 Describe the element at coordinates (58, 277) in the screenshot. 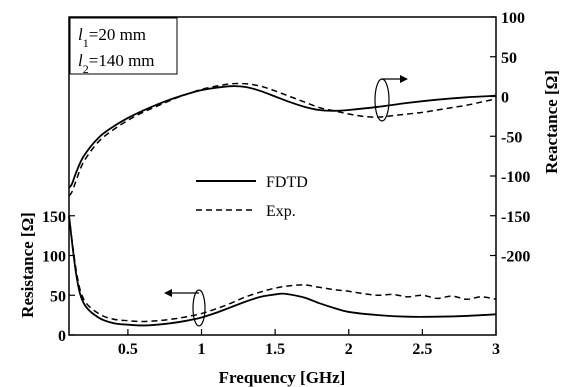

I see `left-axis-ticks: 0 50 100 150` at that location.